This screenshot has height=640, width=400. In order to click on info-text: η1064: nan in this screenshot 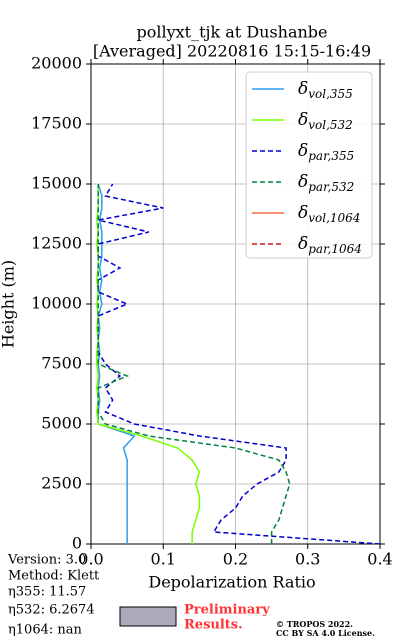, I will do `click(45, 630)`.